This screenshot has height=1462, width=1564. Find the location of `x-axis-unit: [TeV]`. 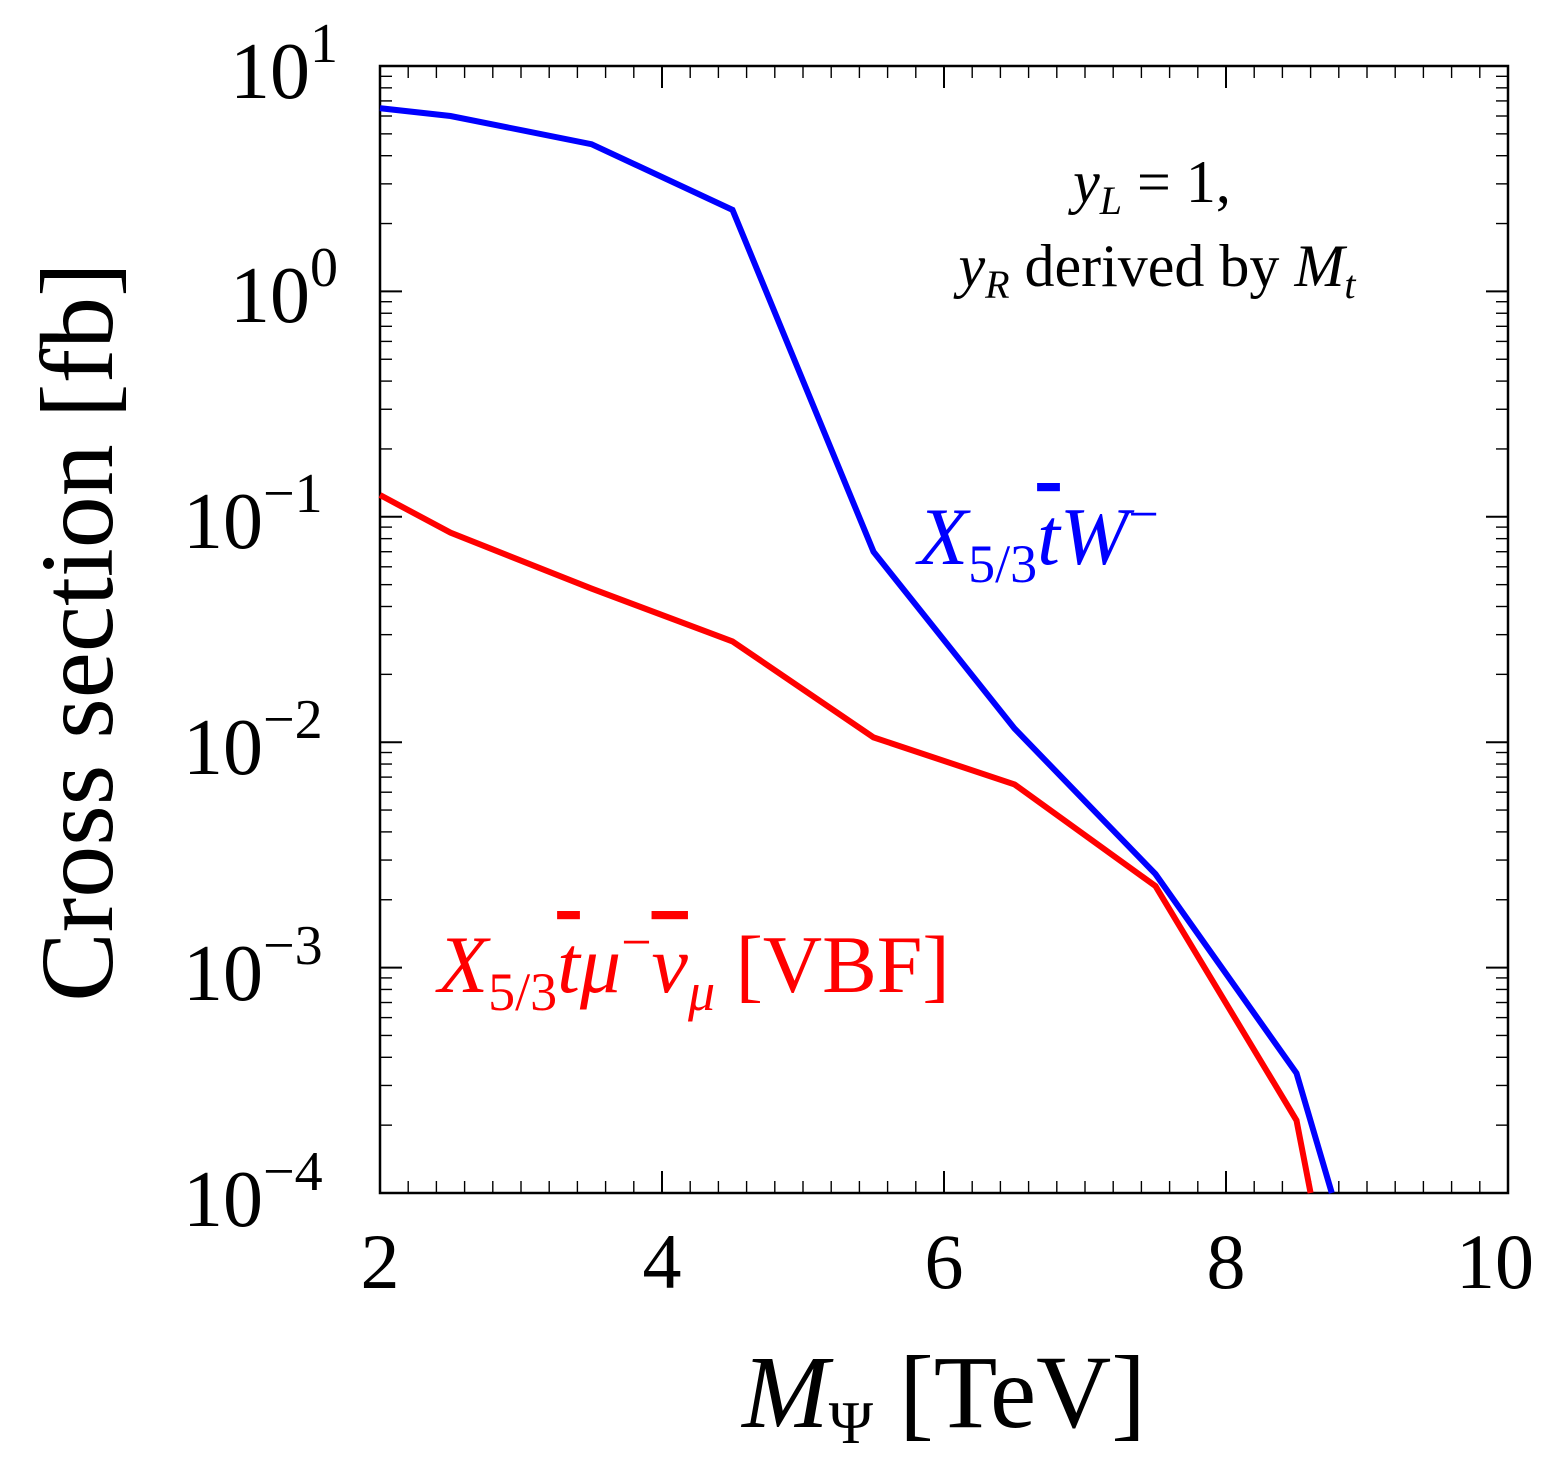

x-axis-unit: [TeV] is located at coordinates (1022, 1392).